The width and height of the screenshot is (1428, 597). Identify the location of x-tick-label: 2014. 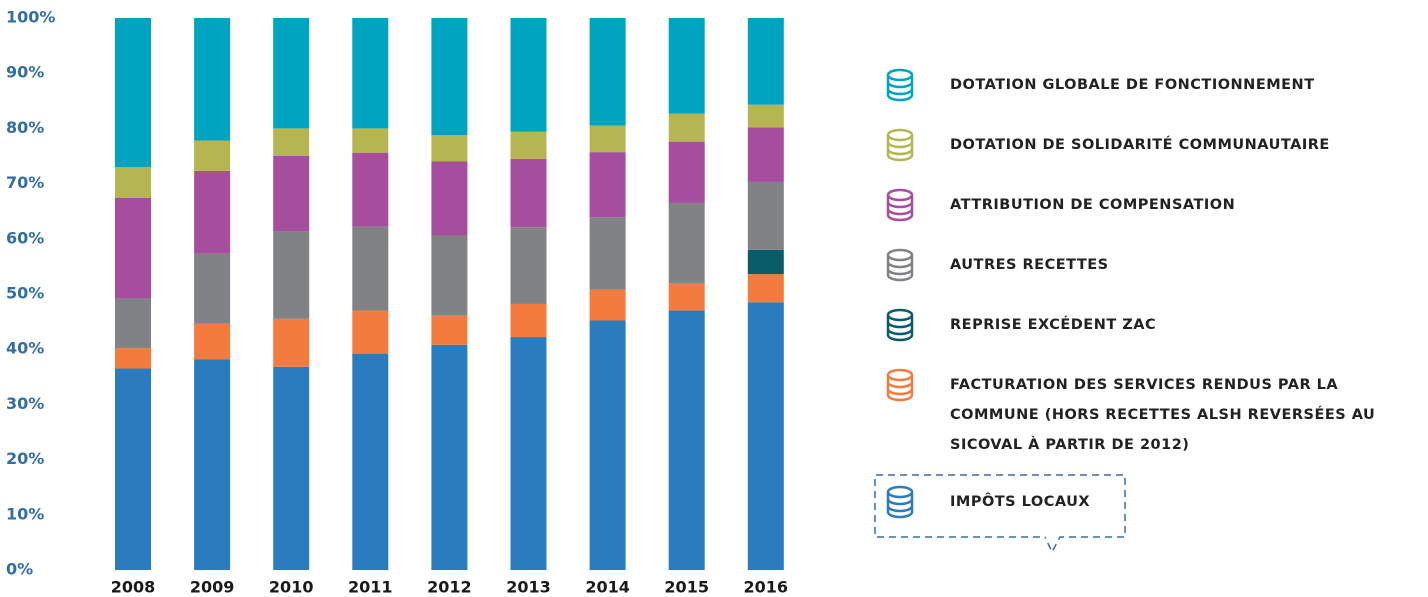
(607, 587).